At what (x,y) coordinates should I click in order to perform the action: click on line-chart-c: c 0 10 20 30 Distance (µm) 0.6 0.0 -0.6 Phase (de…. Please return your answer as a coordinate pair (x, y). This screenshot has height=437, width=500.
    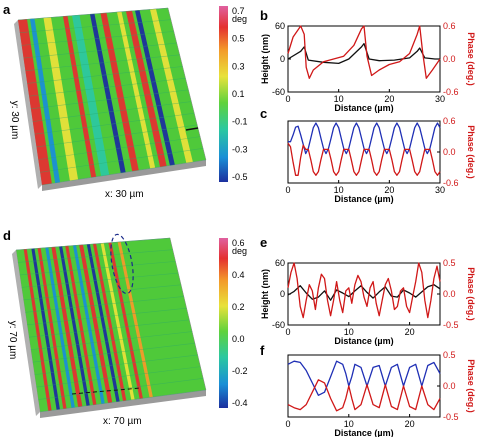
    Looking at the image, I should click on (368, 155).